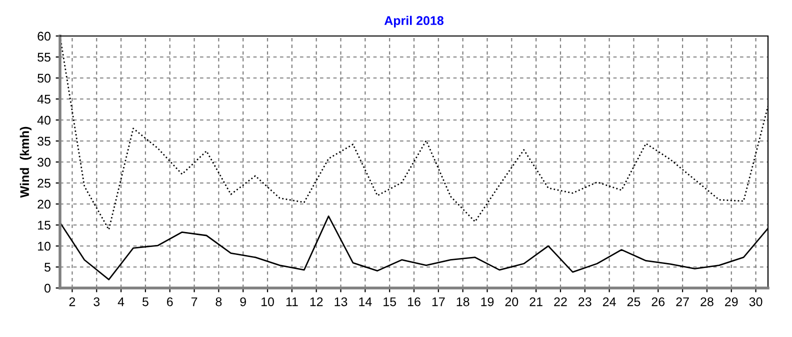 This screenshot has width=792, height=337. What do you see at coordinates (755, 301) in the screenshot?
I see `x-tick-label: 30` at bounding box center [755, 301].